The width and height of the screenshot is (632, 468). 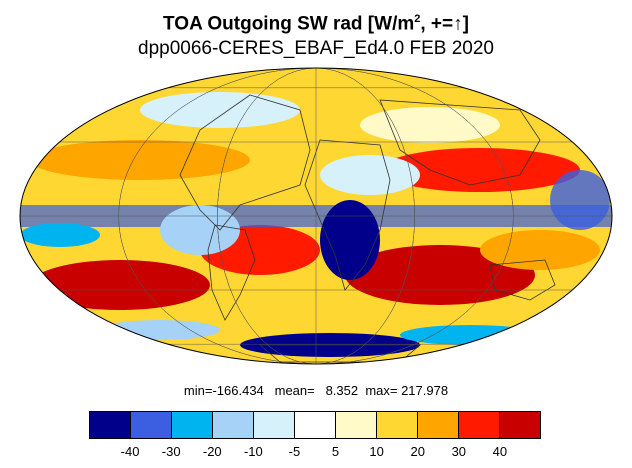 What do you see at coordinates (500, 451) in the screenshot?
I see `colorbar-tick-label: 40` at bounding box center [500, 451].